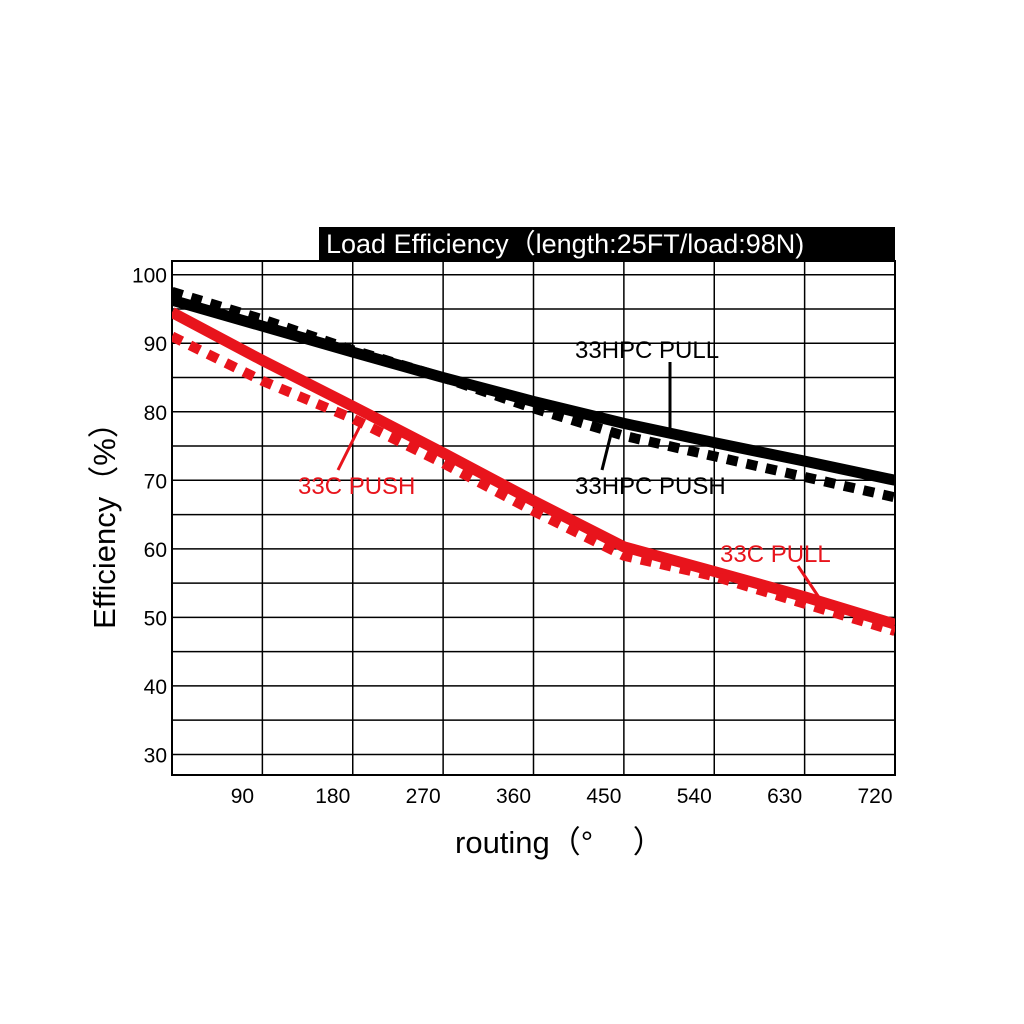 This screenshot has height=1024, width=1024. What do you see at coordinates (423, 796) in the screenshot?
I see `x-tick-label: 270` at bounding box center [423, 796].